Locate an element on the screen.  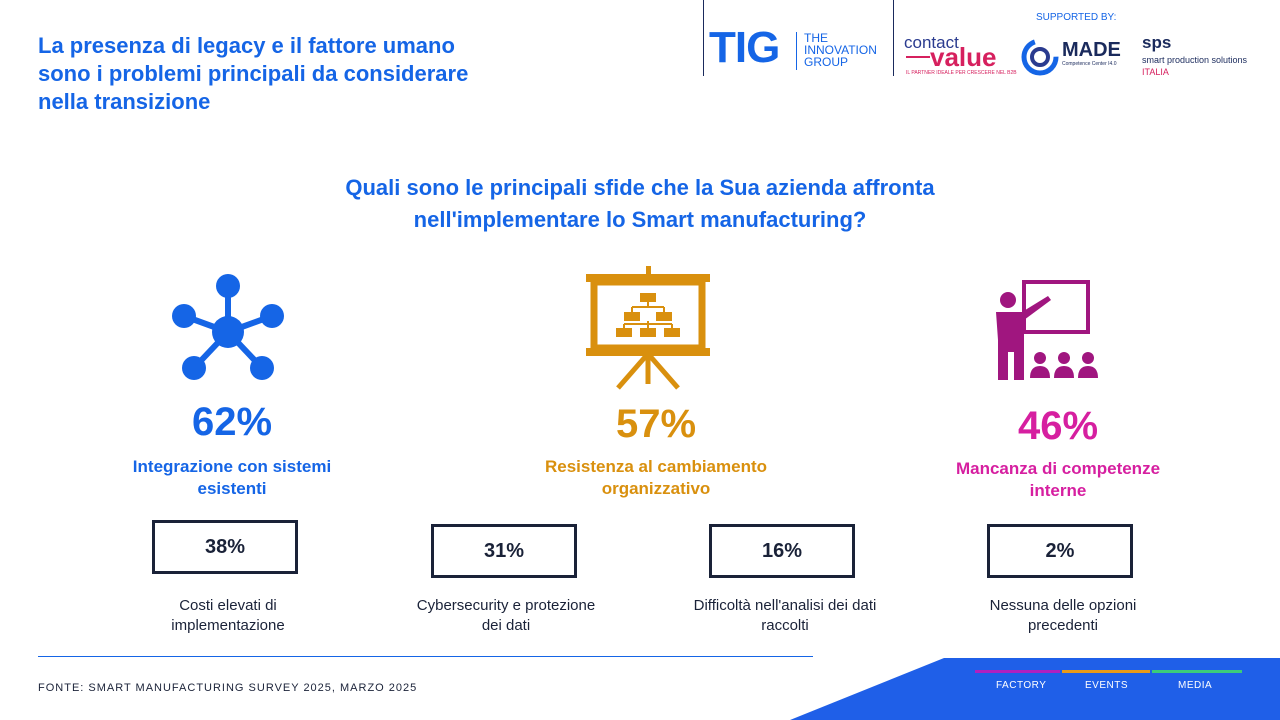
bottom-label-2: Cybersecurity e protezione dei dati is located at coordinates (506, 616).